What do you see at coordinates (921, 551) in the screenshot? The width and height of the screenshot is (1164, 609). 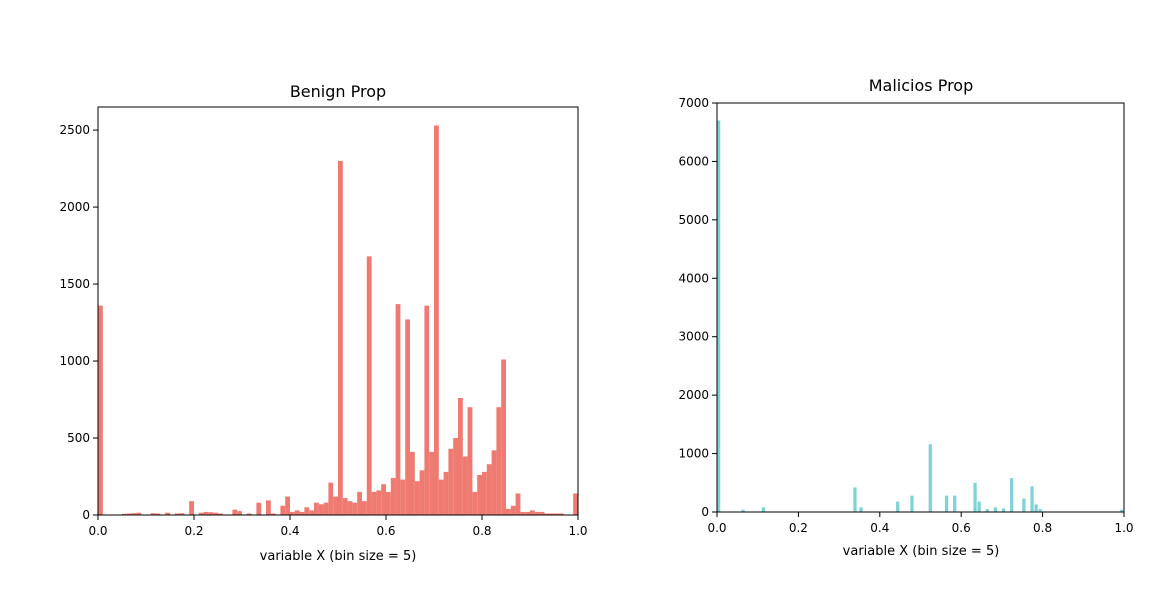 I see `x-axis-label: variable X (bin size = 5)` at bounding box center [921, 551].